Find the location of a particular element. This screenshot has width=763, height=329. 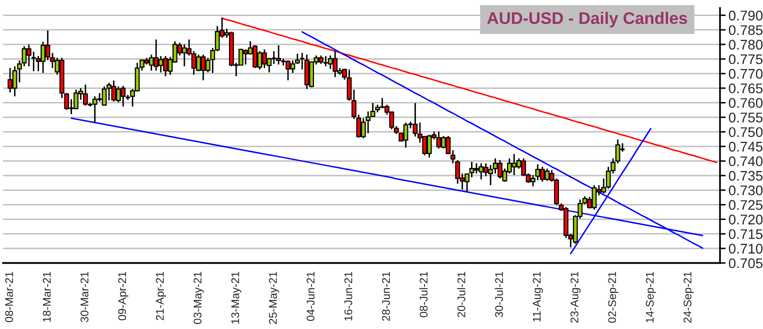

x-tick-label: 14-Sep-21 is located at coordinates (651, 297).